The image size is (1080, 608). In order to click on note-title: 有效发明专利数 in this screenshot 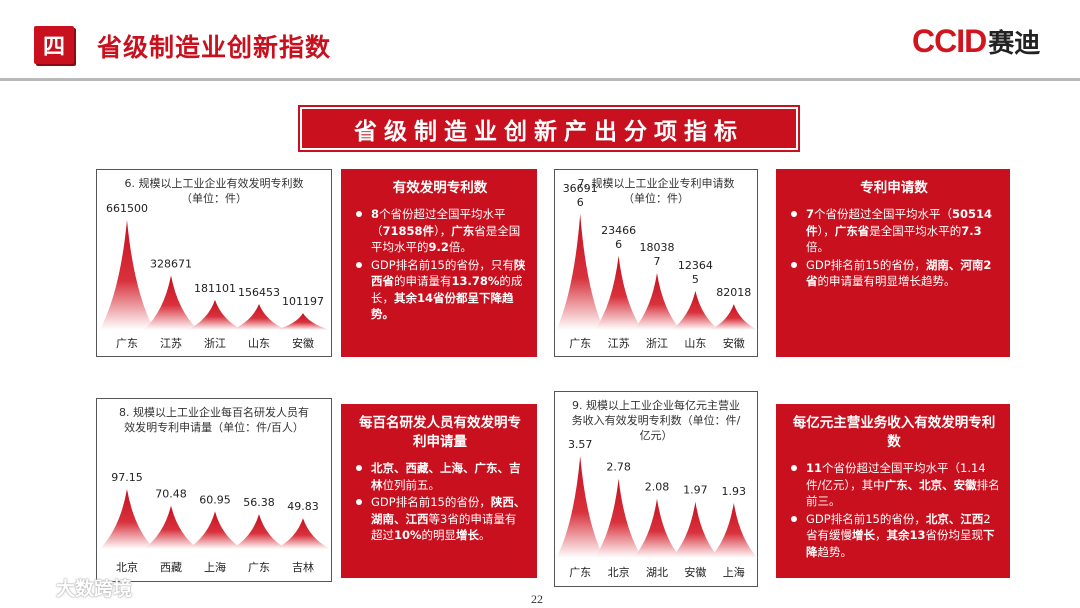, I will do `click(440, 188)`.